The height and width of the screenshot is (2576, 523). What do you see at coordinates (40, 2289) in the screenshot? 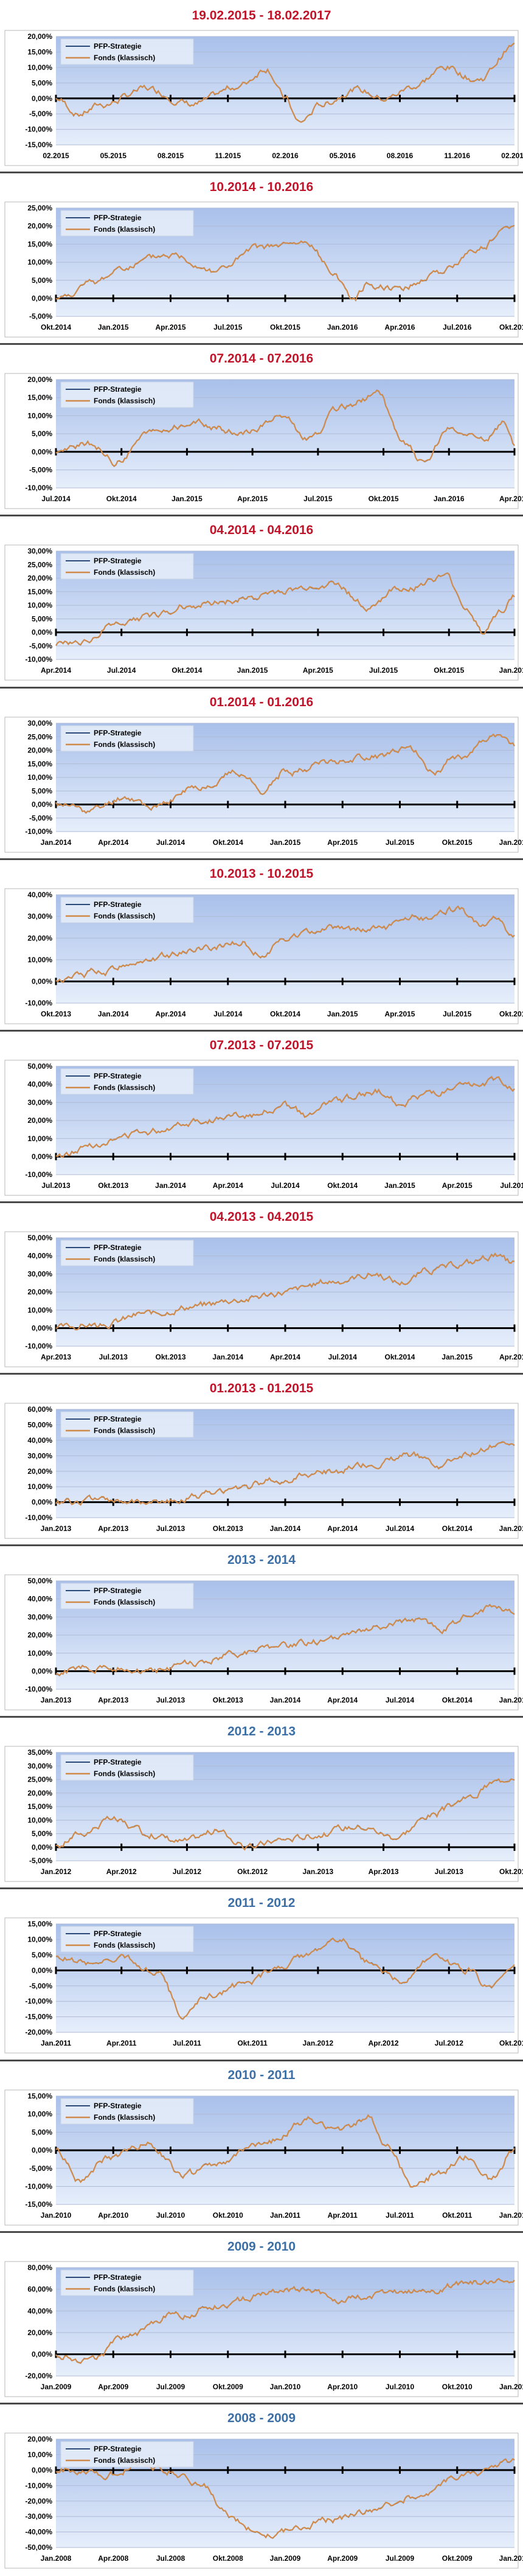
I see `y-tick-label: 60,00%` at bounding box center [40, 2289].